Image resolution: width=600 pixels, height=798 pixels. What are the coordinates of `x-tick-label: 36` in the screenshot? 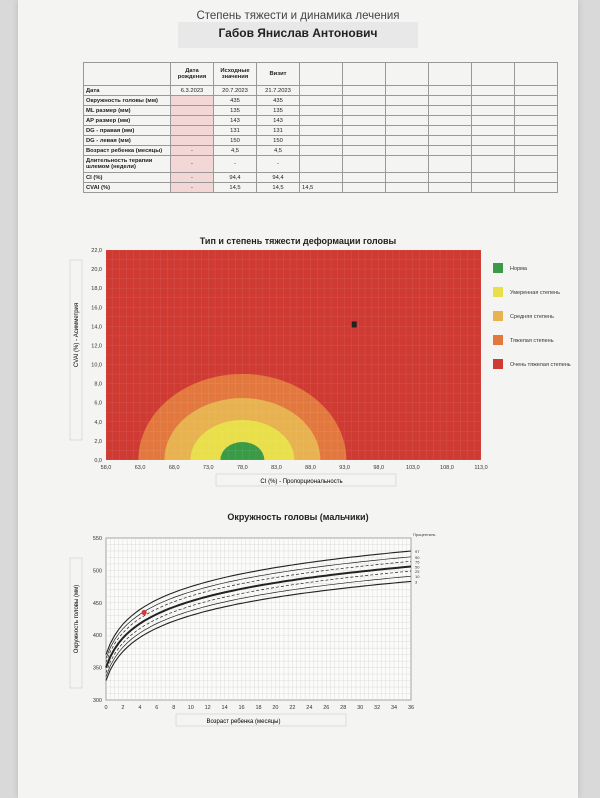 It's located at (411, 708).